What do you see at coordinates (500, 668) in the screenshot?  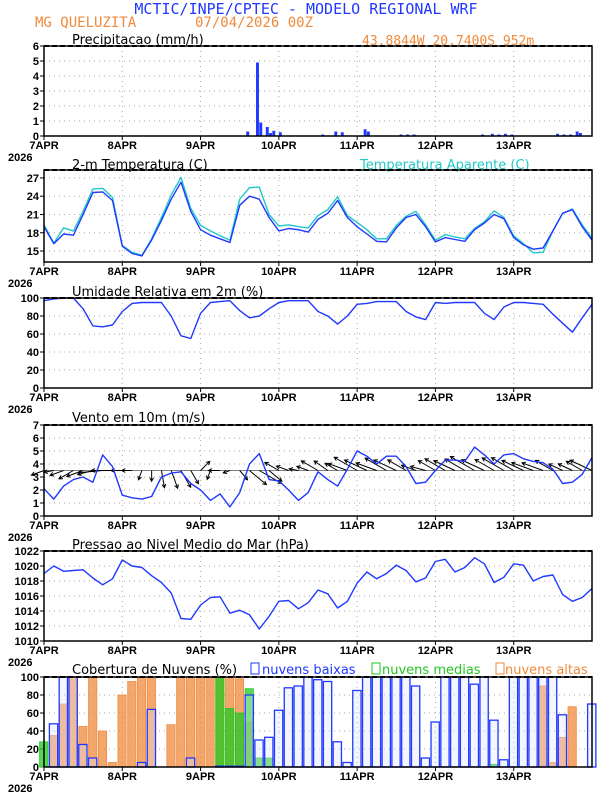 I see `legend-swatch-high` at bounding box center [500, 668].